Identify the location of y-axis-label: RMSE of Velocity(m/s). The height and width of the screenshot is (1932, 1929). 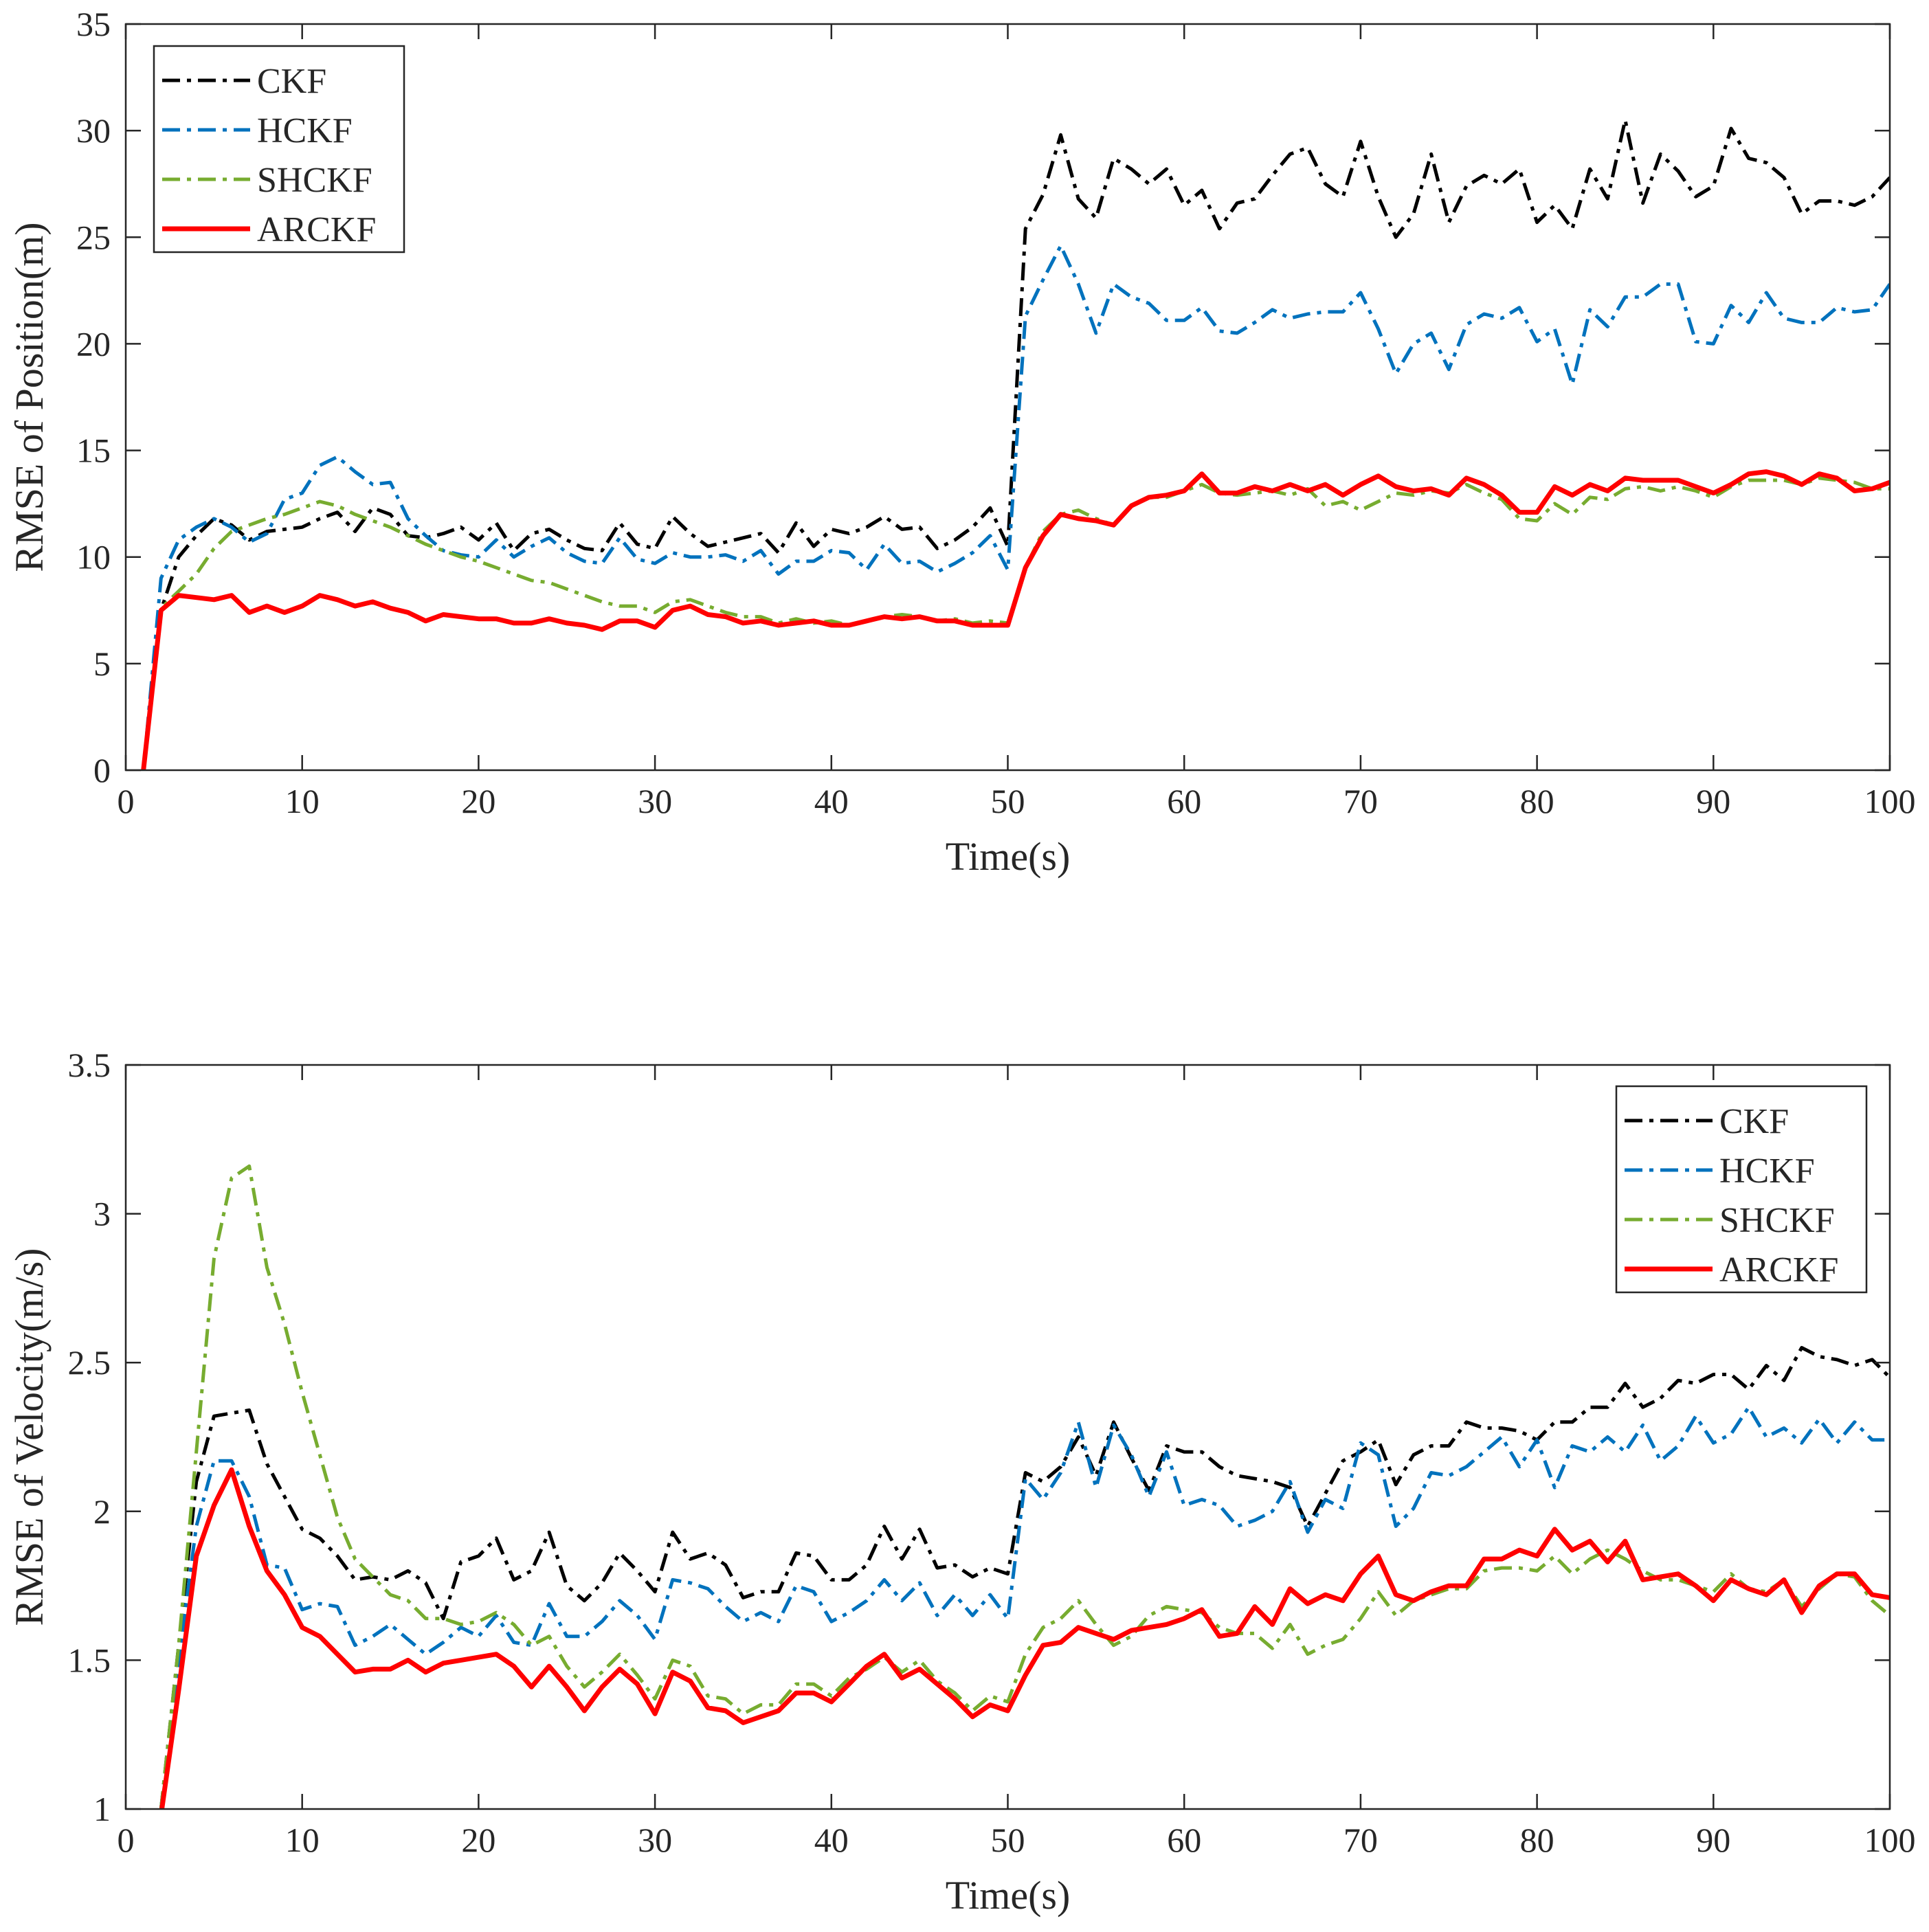
(29, 1437).